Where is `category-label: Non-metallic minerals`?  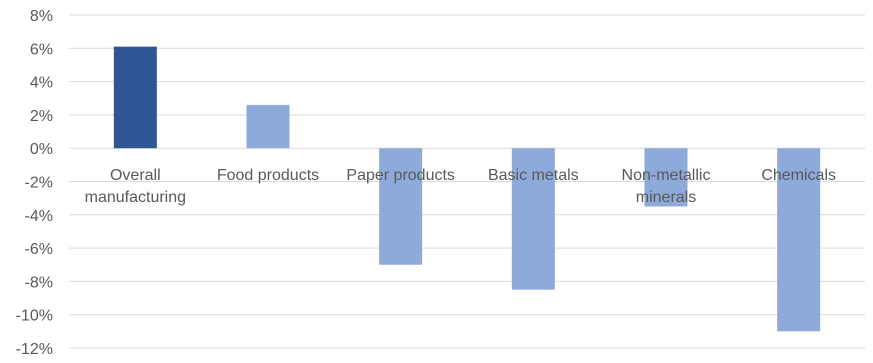
category-label: Non-metallic minerals is located at coordinates (666, 186).